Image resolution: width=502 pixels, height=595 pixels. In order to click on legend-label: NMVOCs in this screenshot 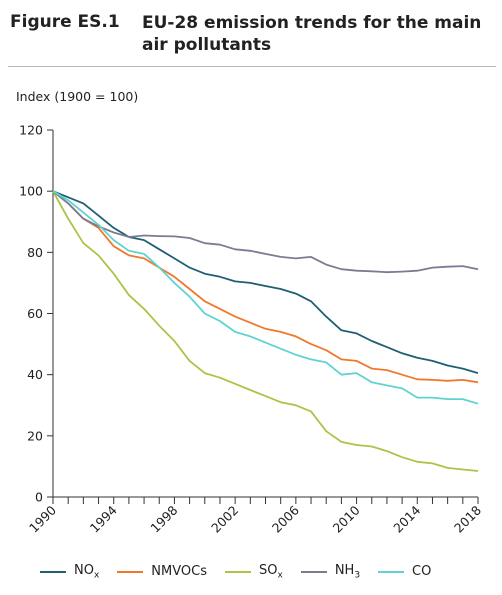, I will do `click(179, 572)`.